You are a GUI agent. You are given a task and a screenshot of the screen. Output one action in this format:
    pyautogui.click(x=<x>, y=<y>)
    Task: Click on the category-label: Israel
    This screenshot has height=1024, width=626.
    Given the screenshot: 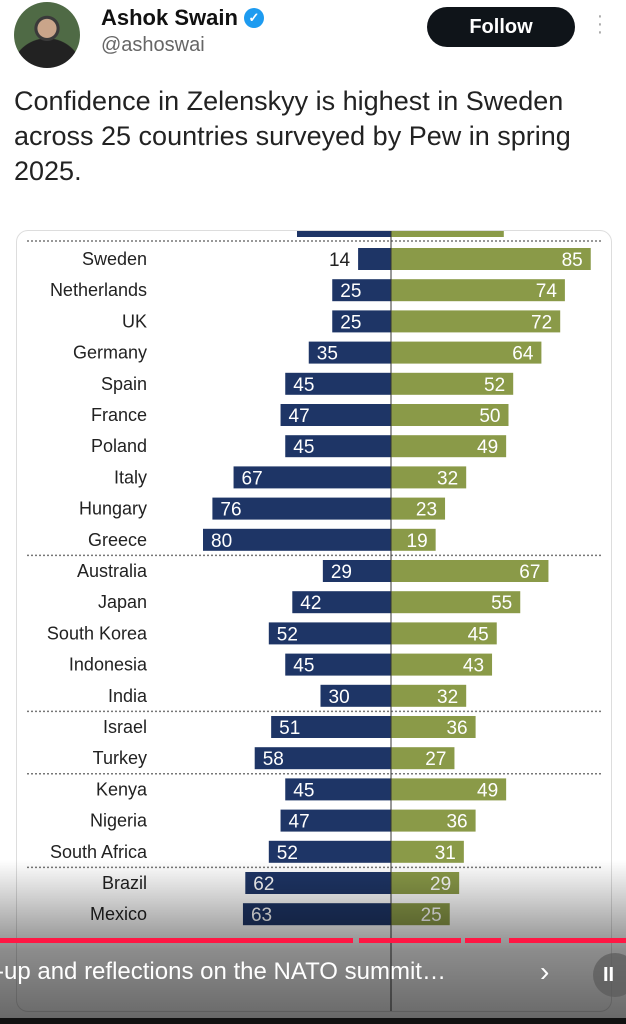 What is the action you would take?
    pyautogui.click(x=125, y=727)
    